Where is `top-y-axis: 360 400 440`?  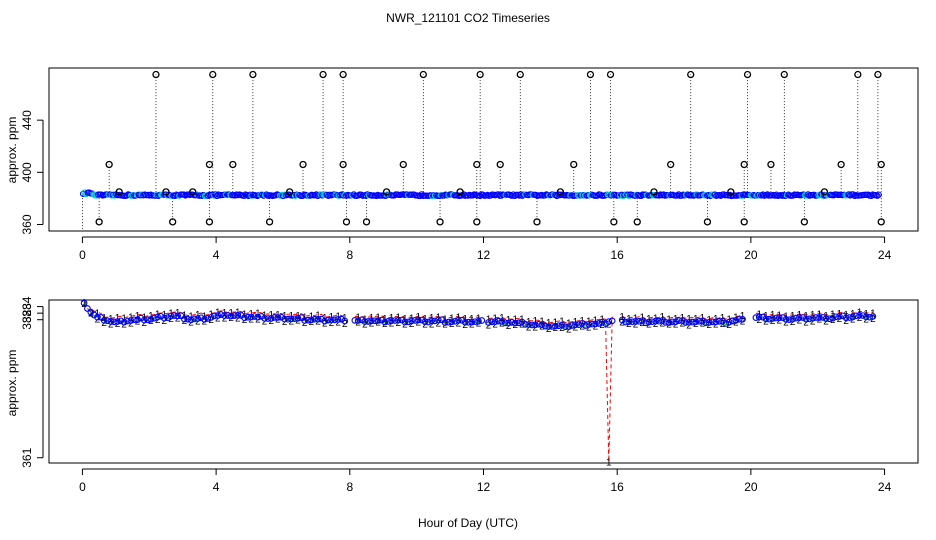 top-y-axis: 360 400 440 is located at coordinates (32, 172).